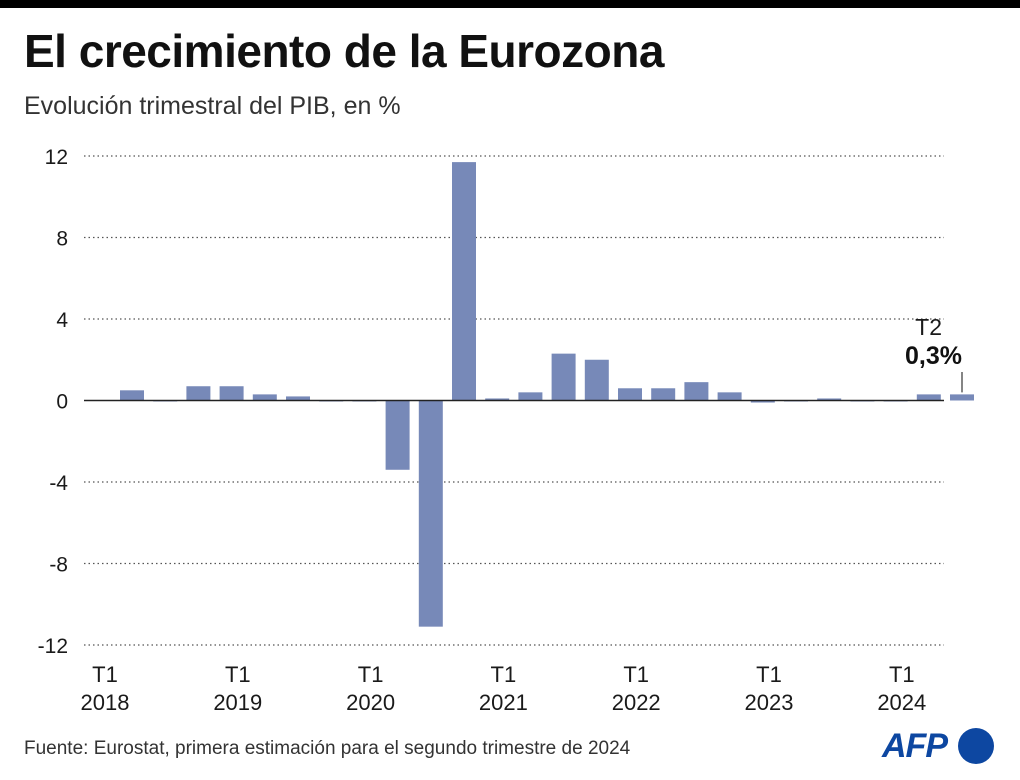  What do you see at coordinates (58, 565) in the screenshot?
I see `y-tick-label: -8` at bounding box center [58, 565].